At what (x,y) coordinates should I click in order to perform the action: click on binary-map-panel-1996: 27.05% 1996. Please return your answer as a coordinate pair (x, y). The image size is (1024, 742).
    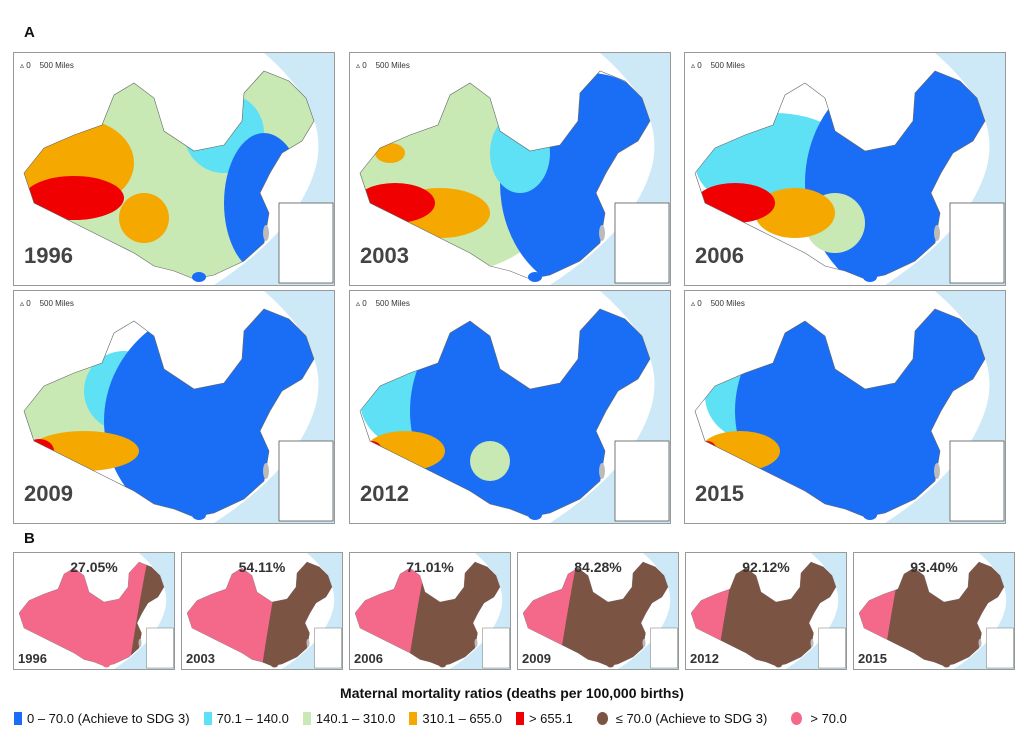
    Looking at the image, I should click on (94, 611).